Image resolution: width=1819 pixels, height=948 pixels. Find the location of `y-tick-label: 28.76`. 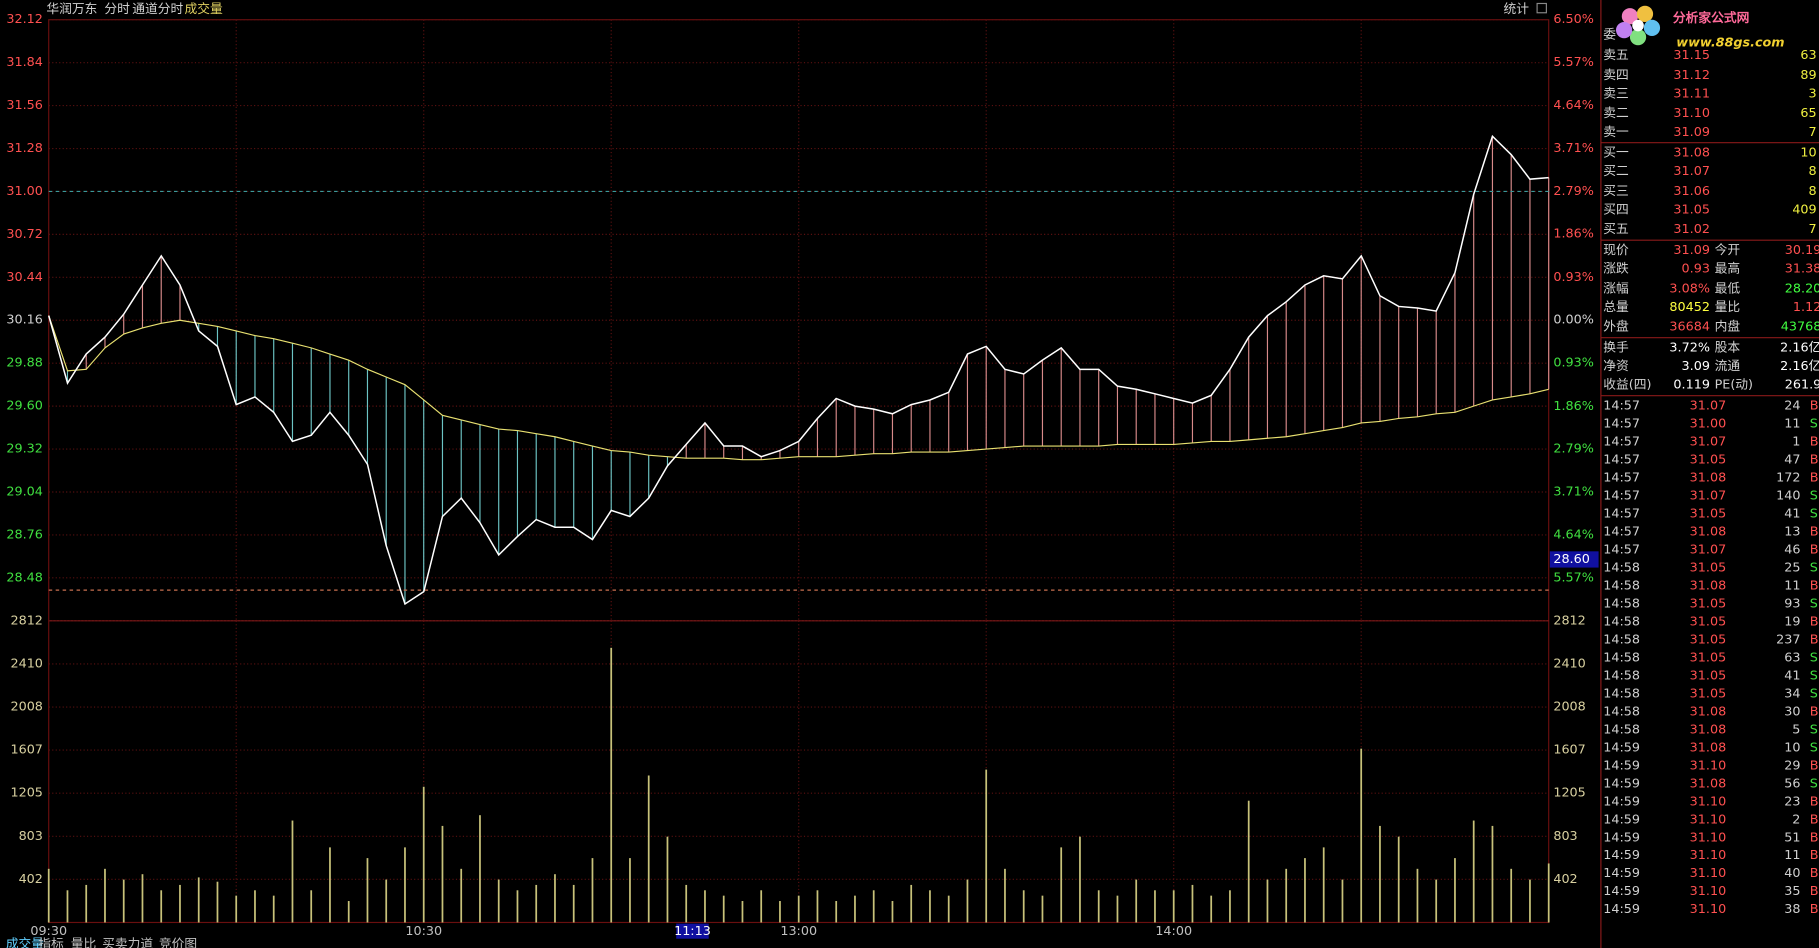

y-tick-label: 28.76 is located at coordinates (24, 534).